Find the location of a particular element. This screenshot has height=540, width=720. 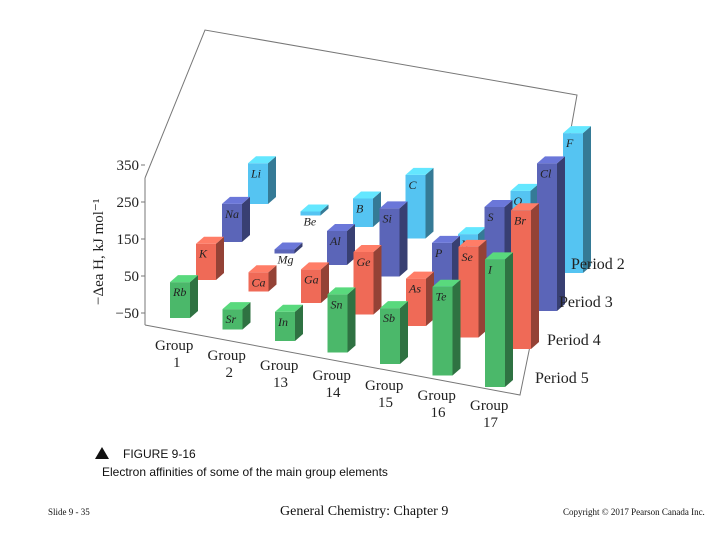

bar-be: Be is located at coordinates (314, 216).